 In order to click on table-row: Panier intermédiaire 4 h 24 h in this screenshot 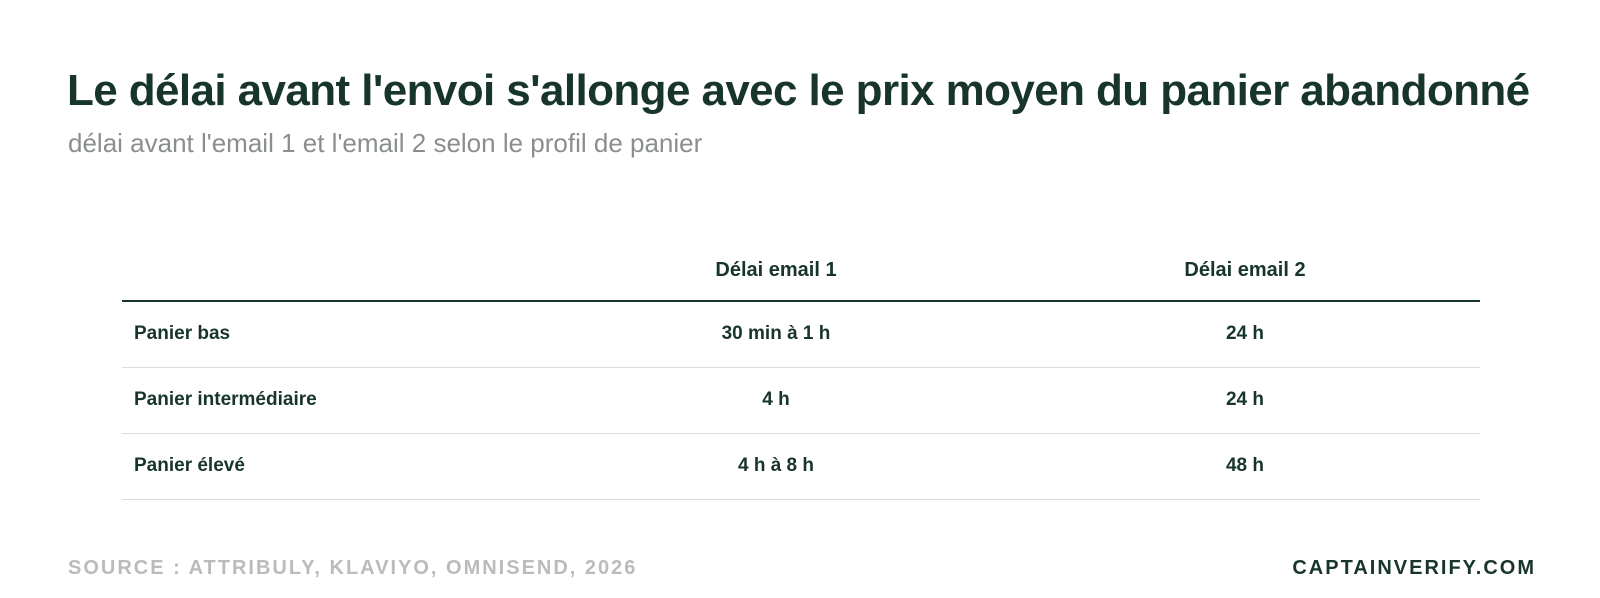, I will do `click(801, 400)`.